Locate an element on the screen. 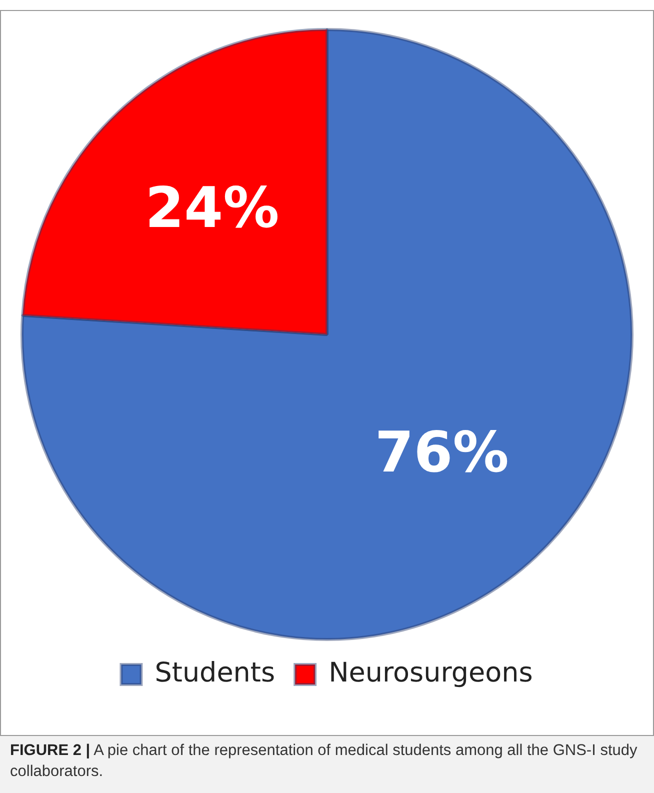 The width and height of the screenshot is (654, 793). legend-label: Neurosurgeons is located at coordinates (430, 673).